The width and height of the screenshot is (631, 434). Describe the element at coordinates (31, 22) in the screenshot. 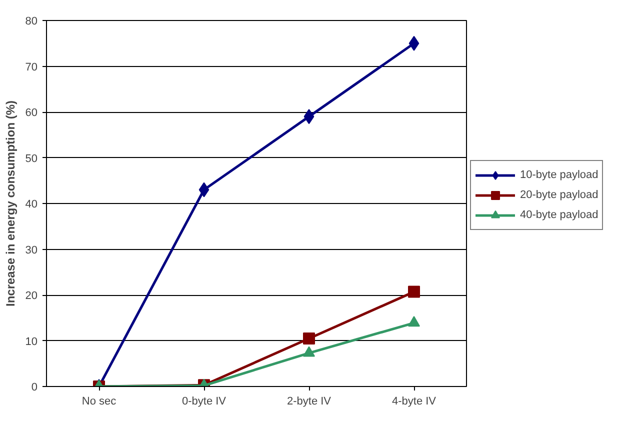

I see `y-tick-label: 80` at that location.